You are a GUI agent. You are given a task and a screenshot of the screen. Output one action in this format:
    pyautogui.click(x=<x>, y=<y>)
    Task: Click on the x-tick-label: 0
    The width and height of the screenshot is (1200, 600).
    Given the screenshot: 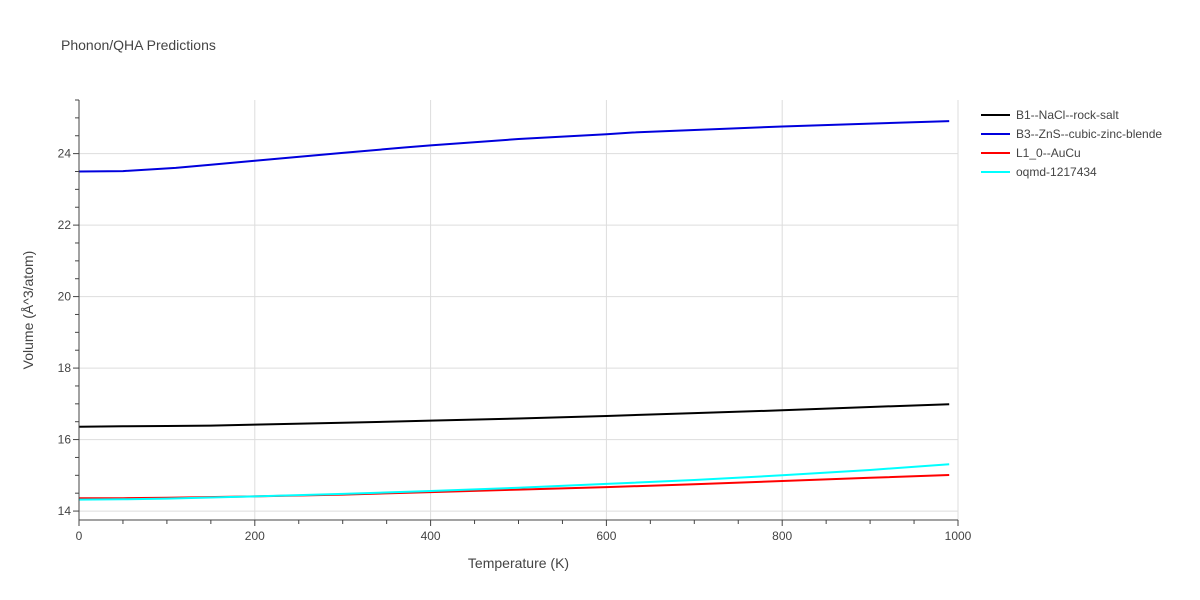 What is the action you would take?
    pyautogui.click(x=79, y=536)
    